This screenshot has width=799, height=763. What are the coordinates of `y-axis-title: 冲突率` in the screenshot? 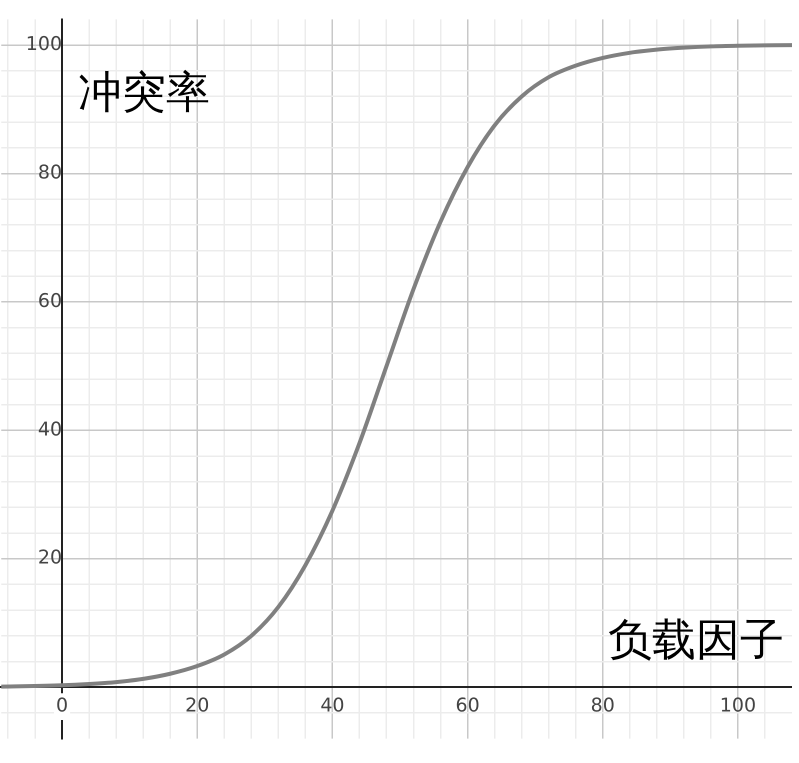 It's located at (144, 92).